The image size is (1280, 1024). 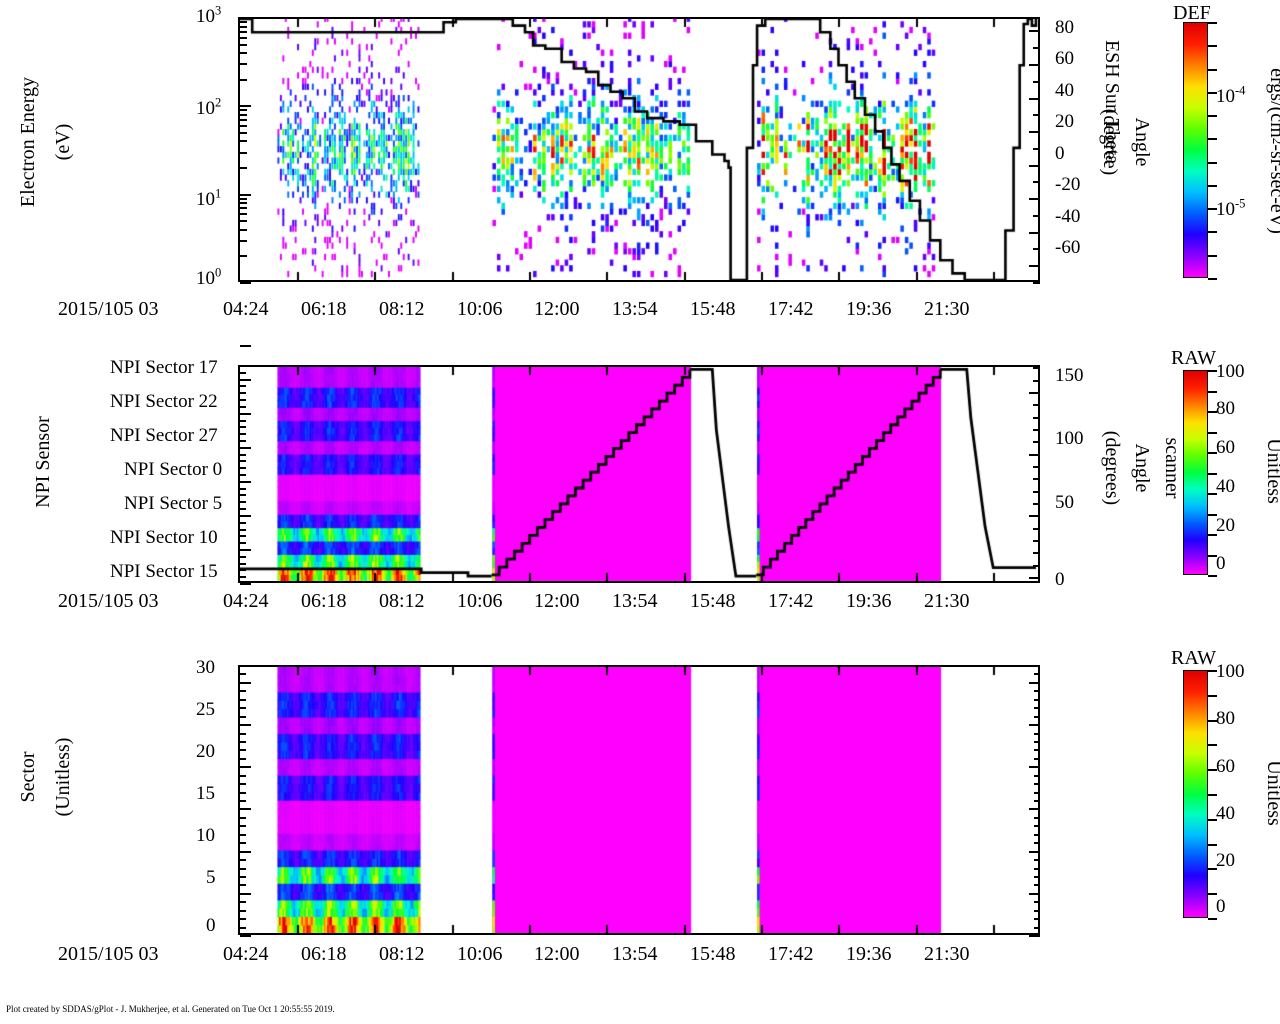 What do you see at coordinates (205, 709) in the screenshot?
I see `panel3-ytick-25: 25` at bounding box center [205, 709].